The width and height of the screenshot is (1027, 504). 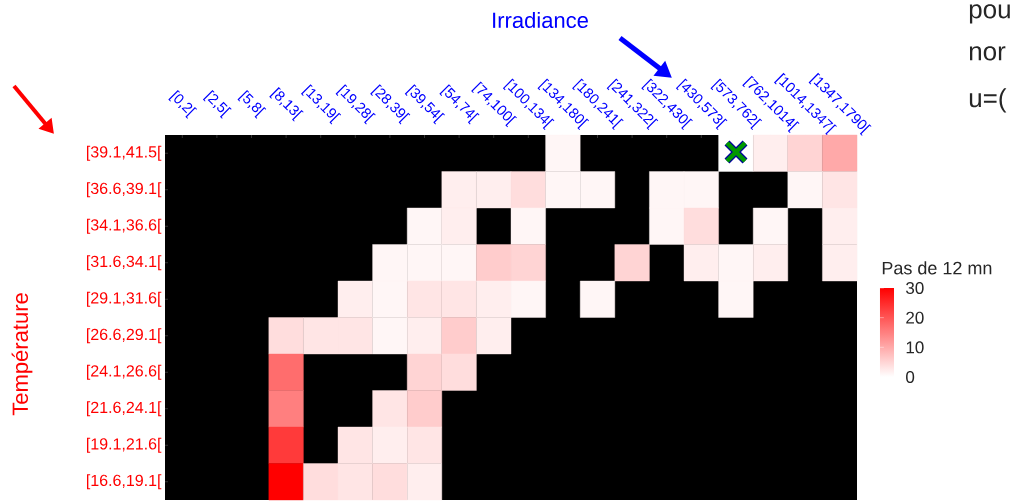 What do you see at coordinates (910, 377) in the screenshot?
I see `color-bar-label: 0` at bounding box center [910, 377].